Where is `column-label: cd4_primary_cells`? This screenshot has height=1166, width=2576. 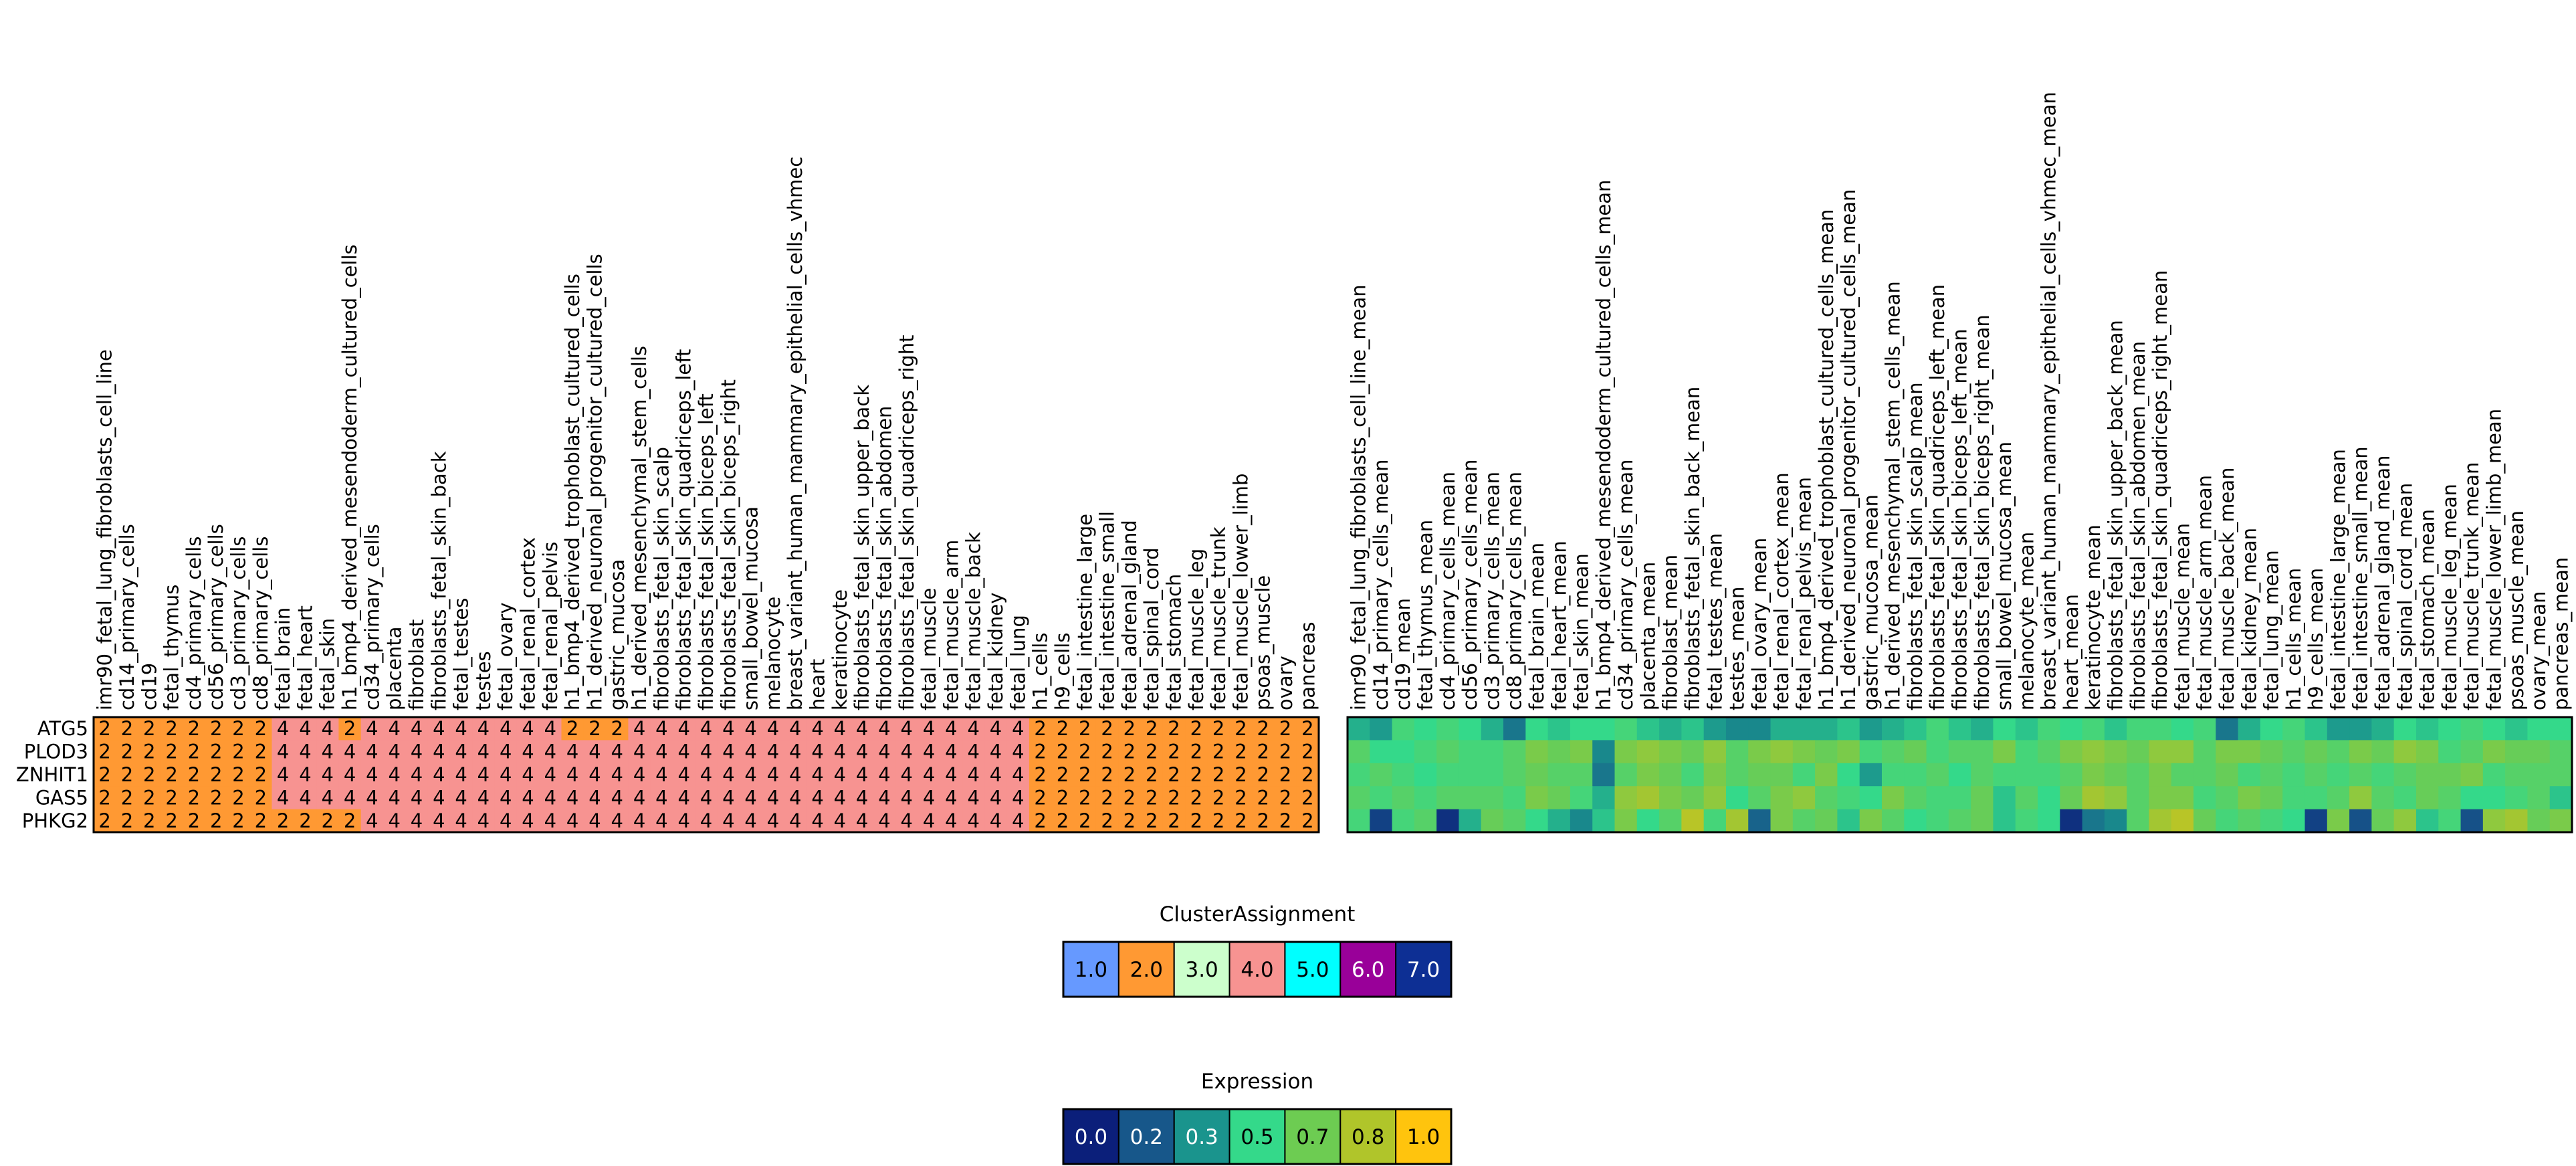 column-label: cd4_primary_cells is located at coordinates (194, 623).